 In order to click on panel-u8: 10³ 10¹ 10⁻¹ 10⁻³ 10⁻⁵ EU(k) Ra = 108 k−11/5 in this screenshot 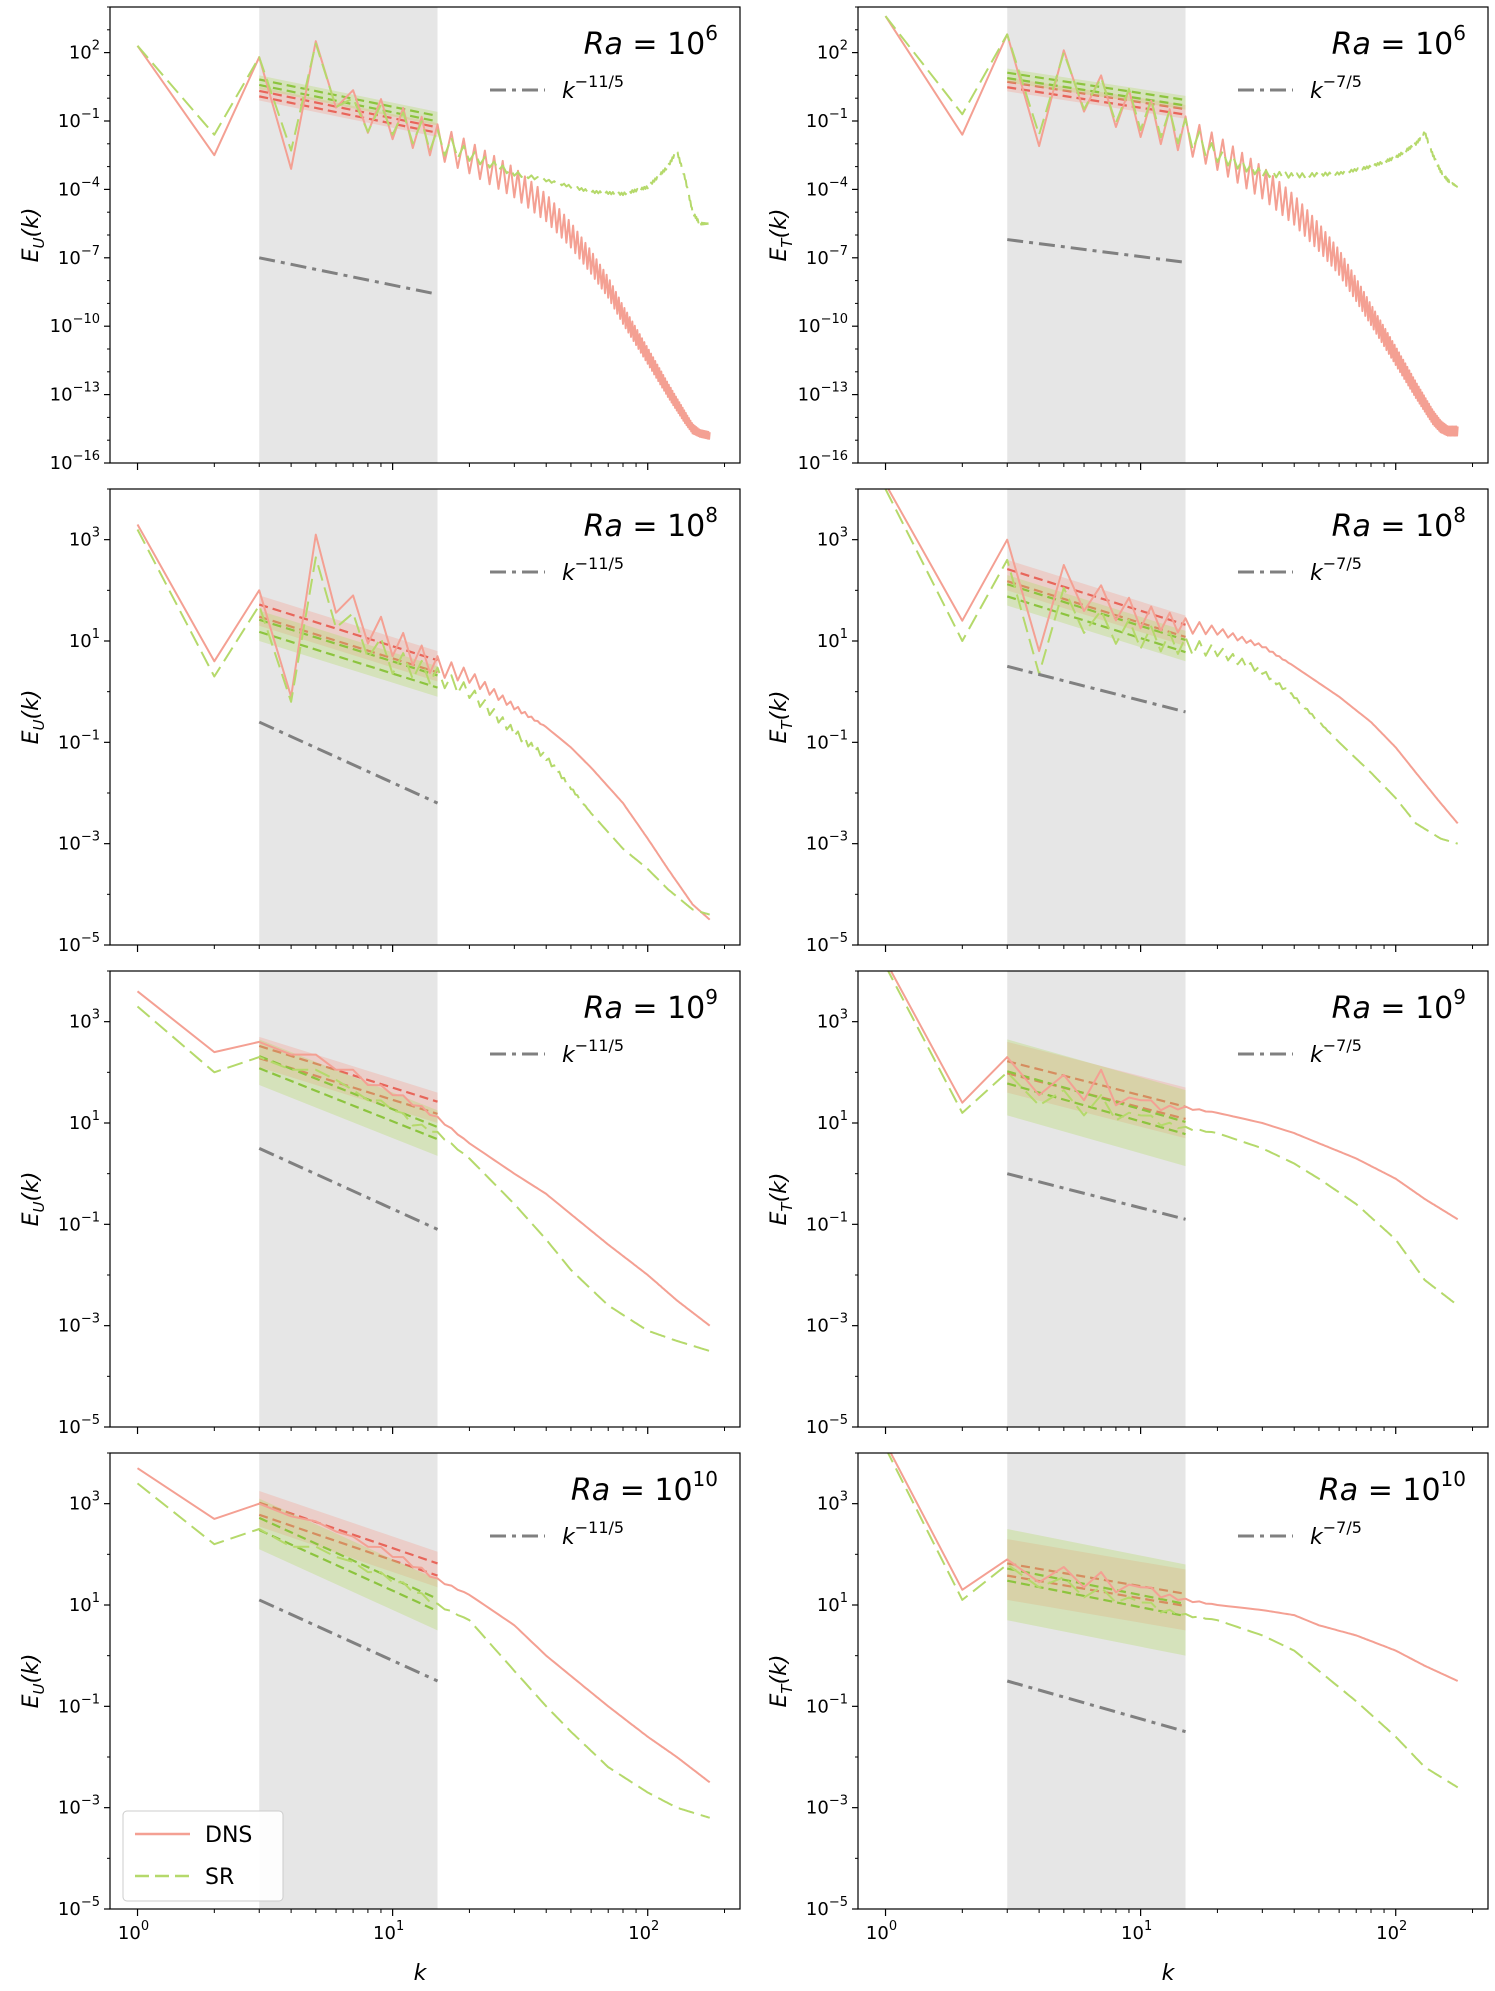, I will do `click(380, 722)`.